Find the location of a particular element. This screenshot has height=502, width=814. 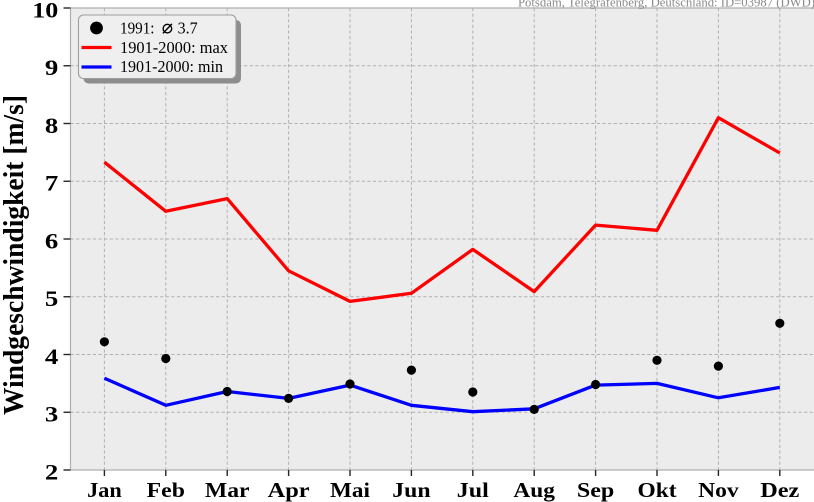

svg-text: 8 is located at coordinates (51, 125).